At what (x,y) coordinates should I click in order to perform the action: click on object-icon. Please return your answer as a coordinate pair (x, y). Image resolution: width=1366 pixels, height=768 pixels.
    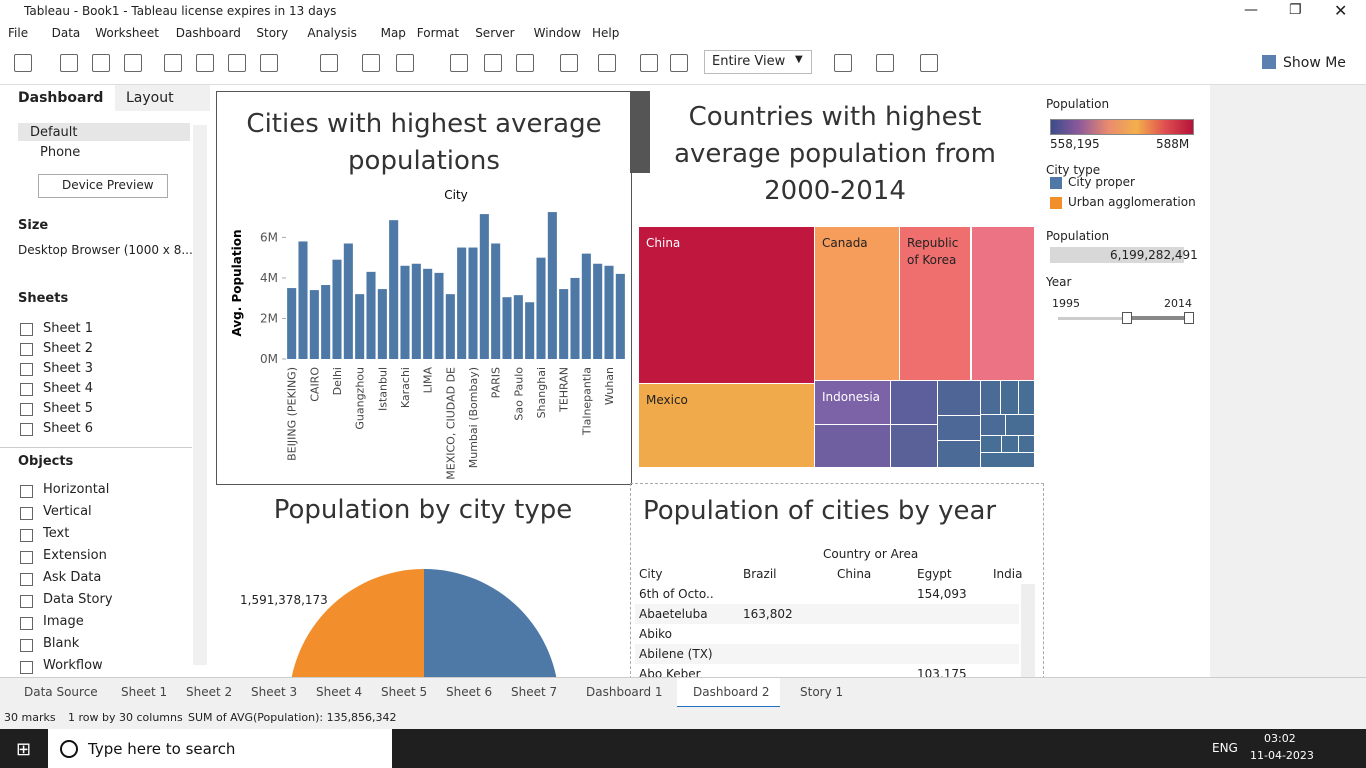
    Looking at the image, I should click on (26, 491).